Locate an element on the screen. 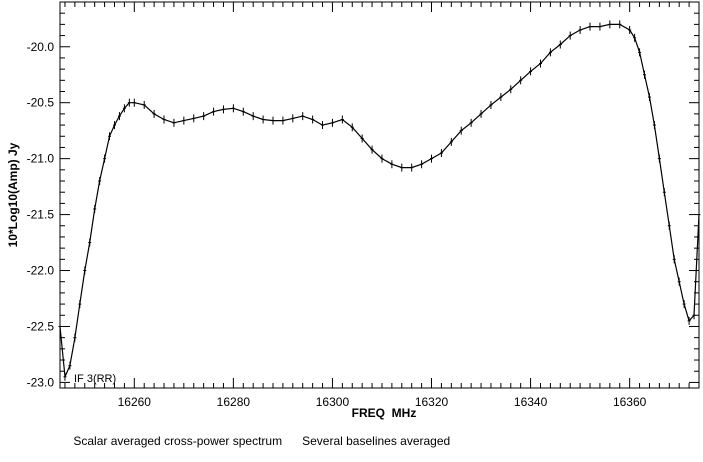 The height and width of the screenshot is (462, 703). x-tick-label: 16320 is located at coordinates (432, 402).